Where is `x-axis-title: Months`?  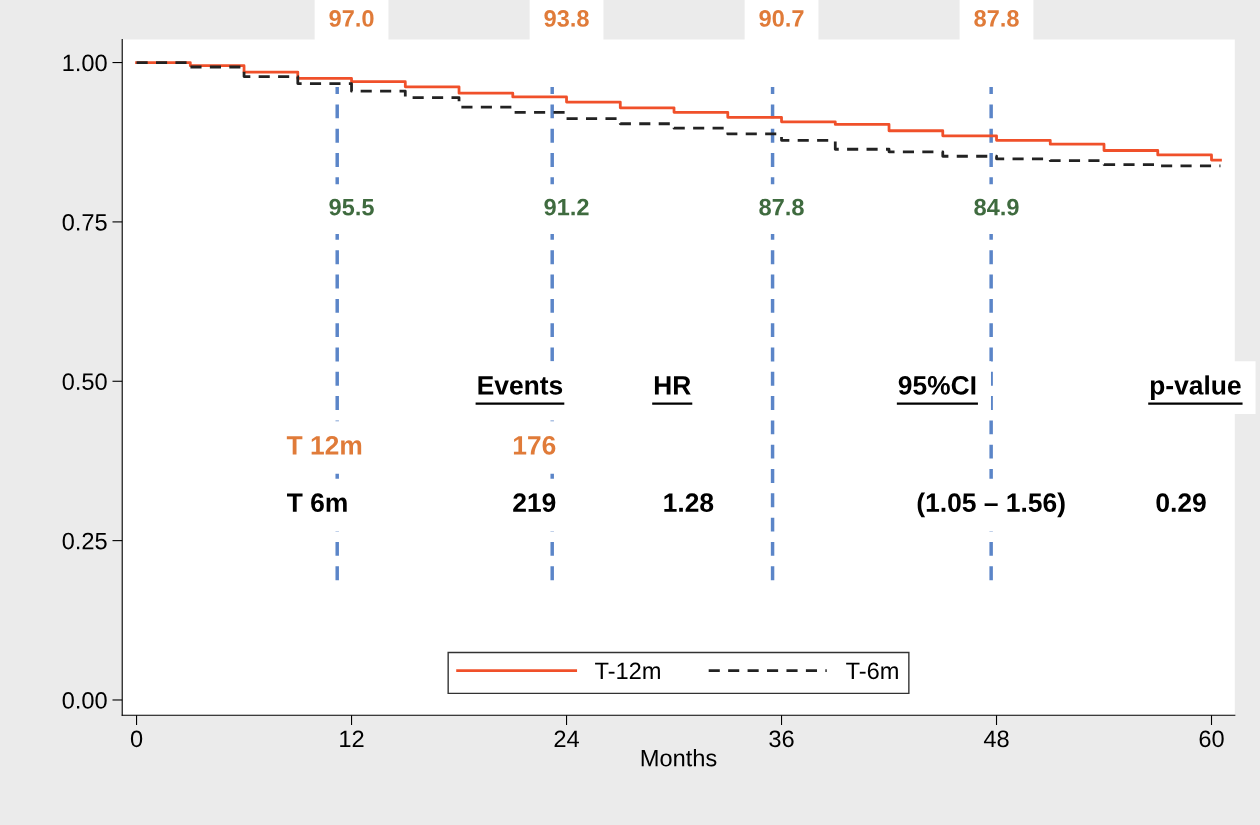 x-axis-title: Months is located at coordinates (679, 758).